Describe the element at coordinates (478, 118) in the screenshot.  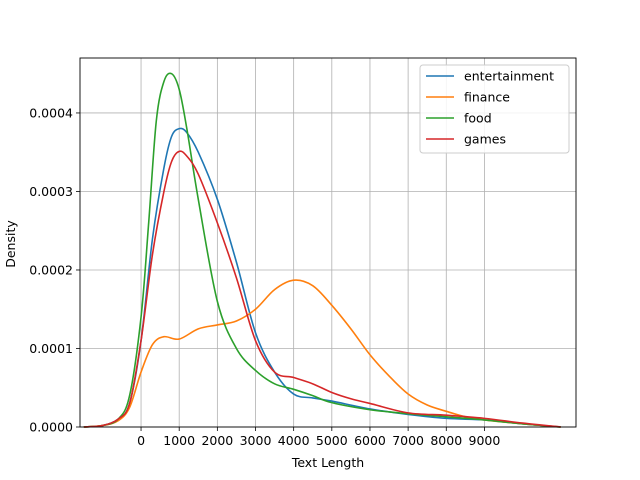
I see `legend-label-food: food` at that location.